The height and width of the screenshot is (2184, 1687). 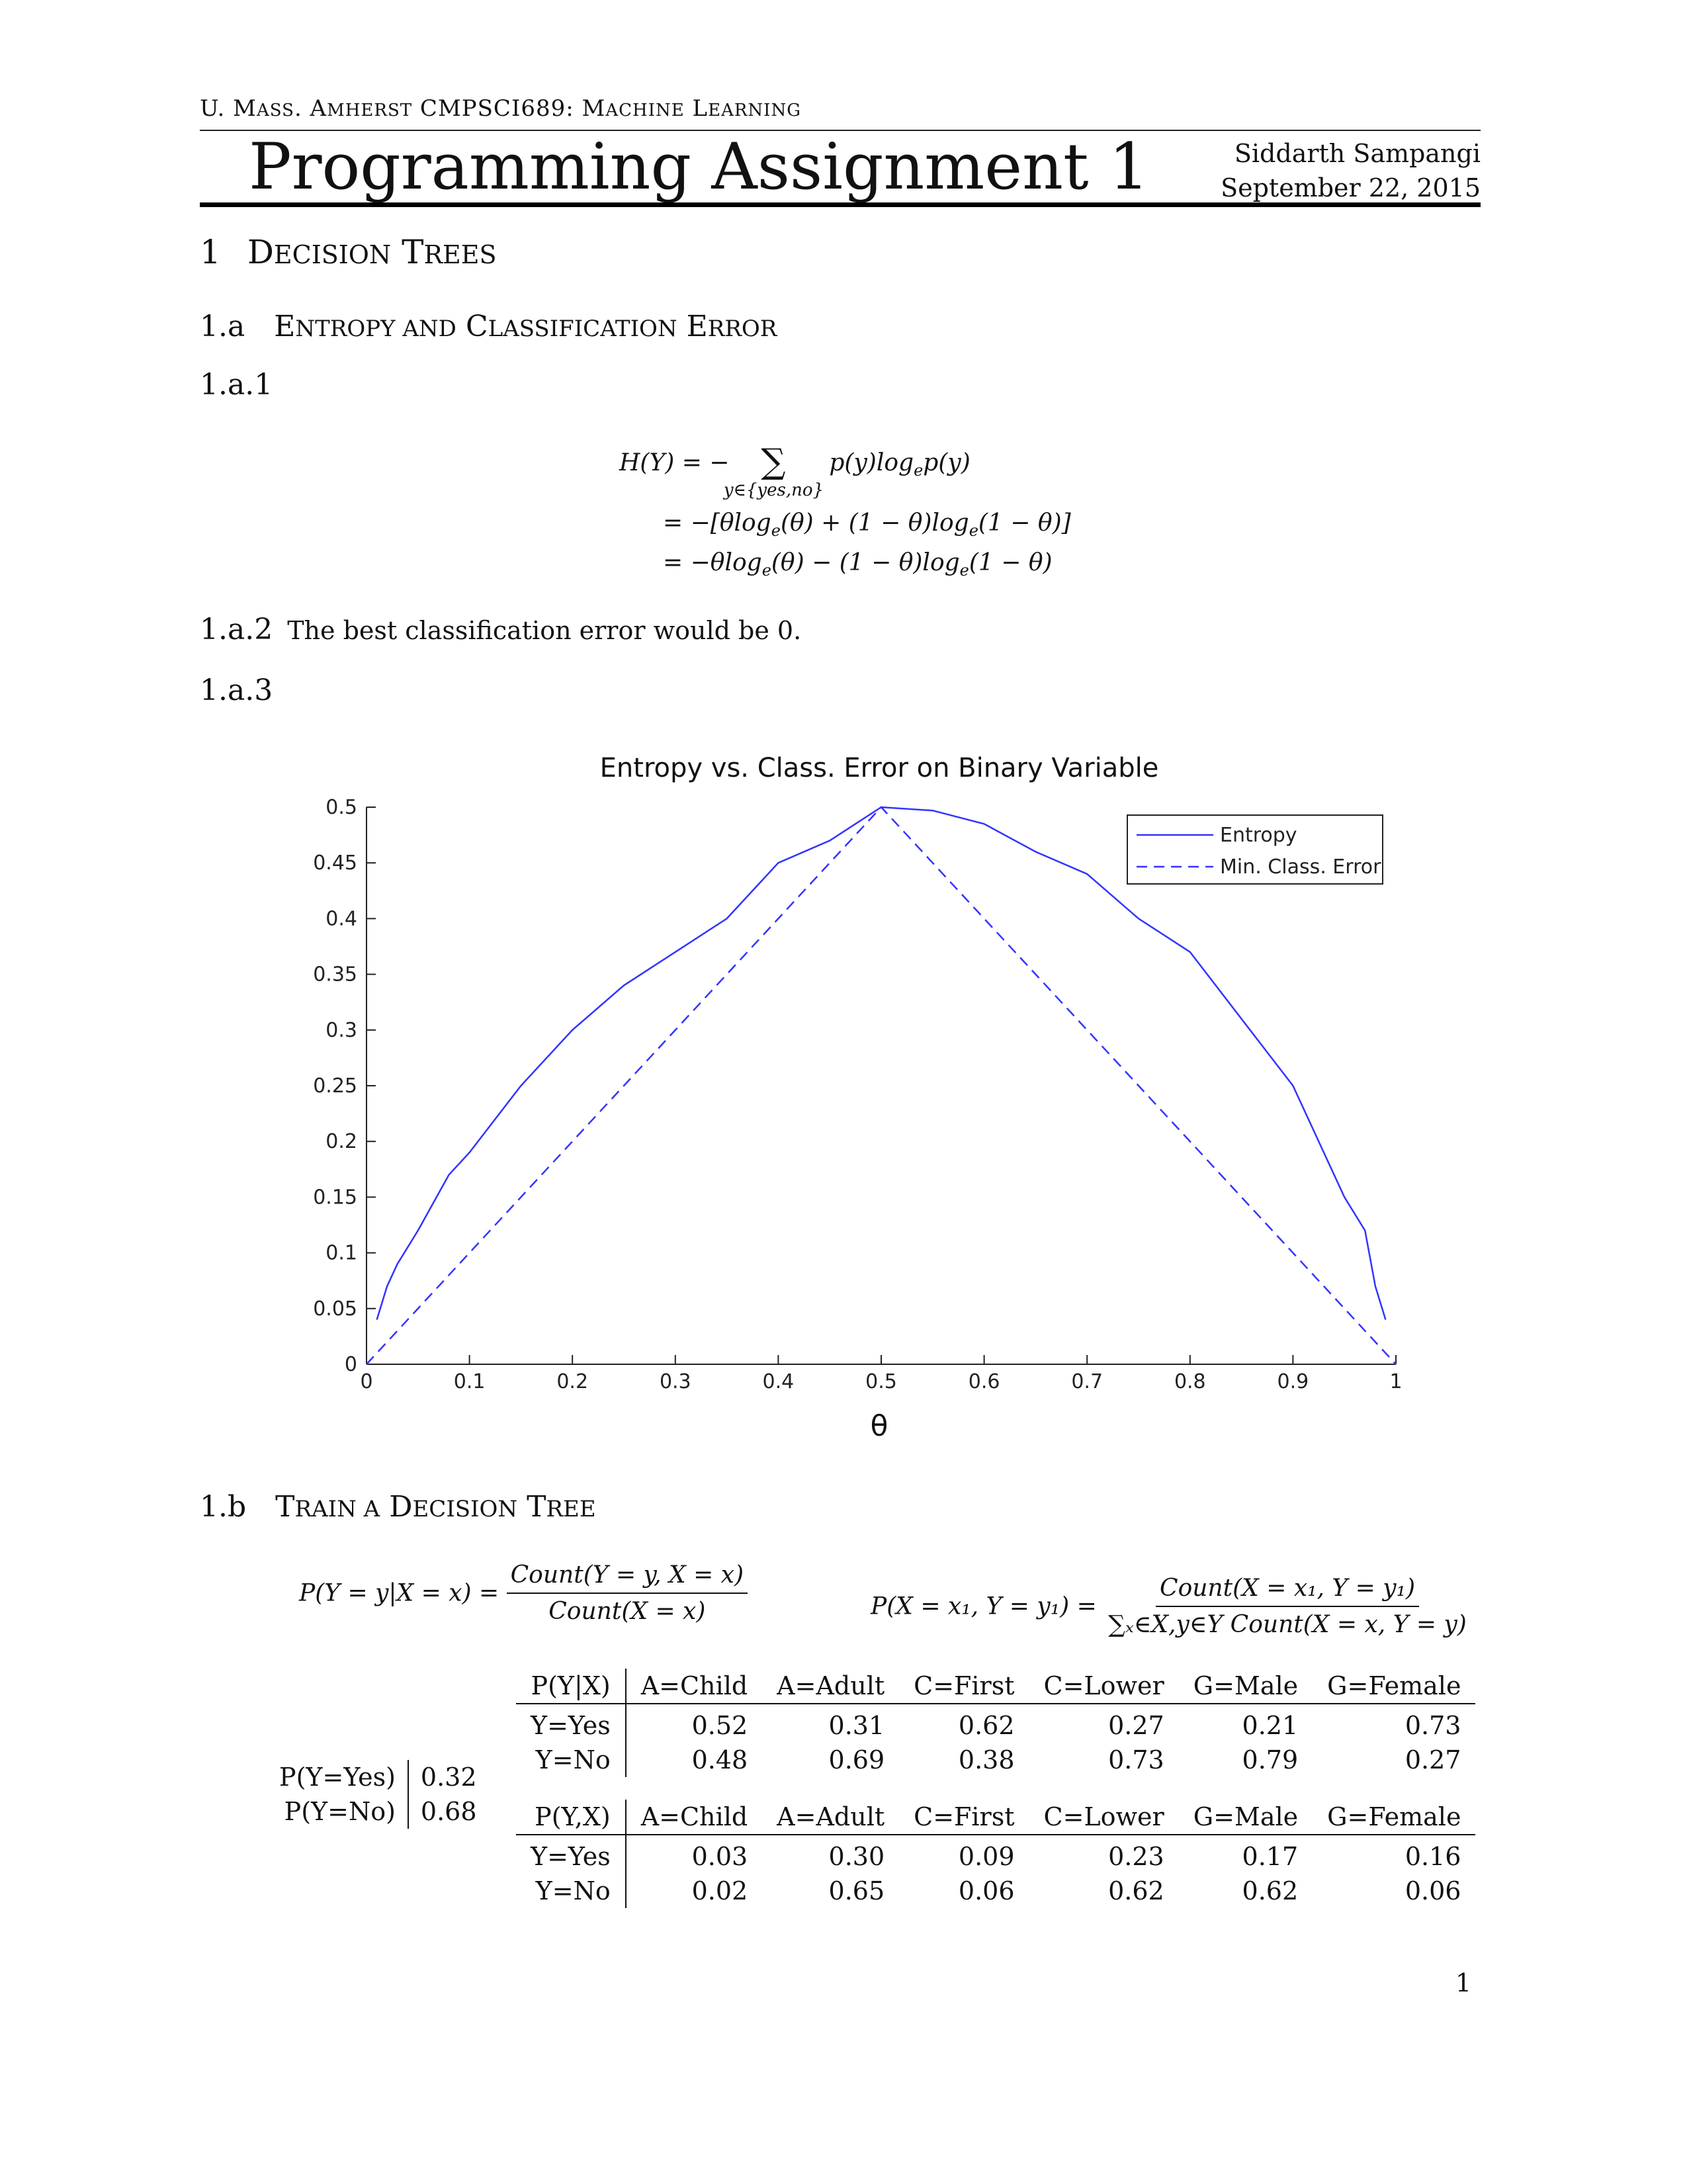 What do you see at coordinates (1258, 835) in the screenshot?
I see `legend-entry: Entropy` at bounding box center [1258, 835].